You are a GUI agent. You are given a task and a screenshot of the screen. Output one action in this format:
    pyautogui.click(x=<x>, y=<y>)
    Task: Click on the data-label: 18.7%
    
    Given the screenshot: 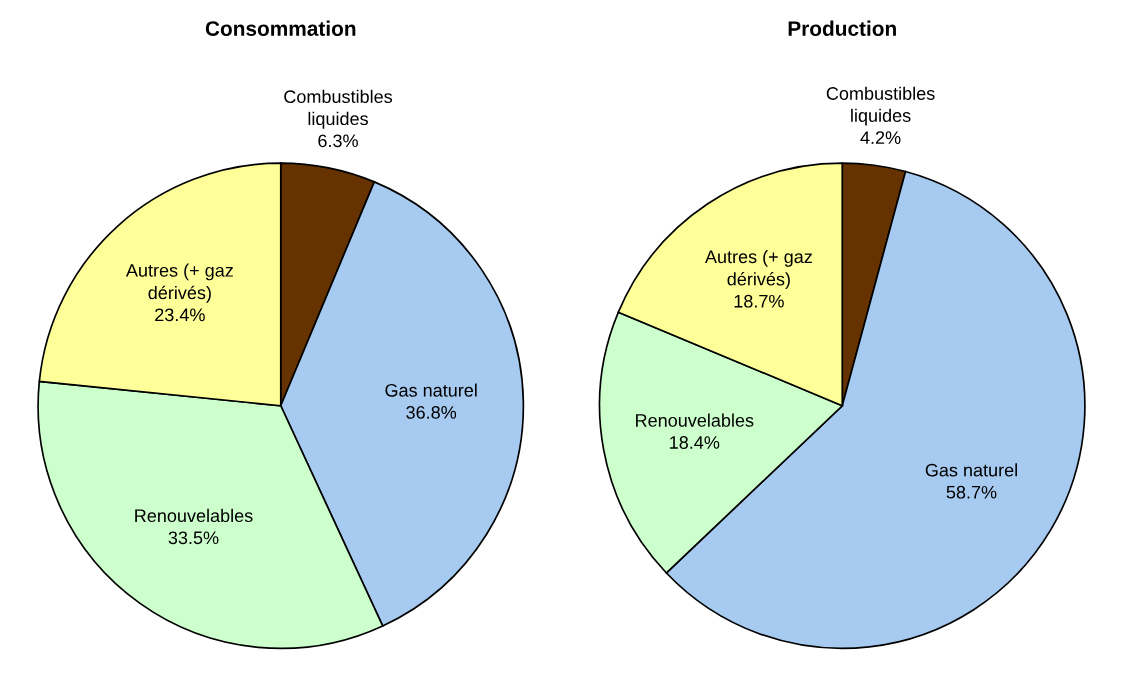 What is the action you would take?
    pyautogui.click(x=759, y=301)
    